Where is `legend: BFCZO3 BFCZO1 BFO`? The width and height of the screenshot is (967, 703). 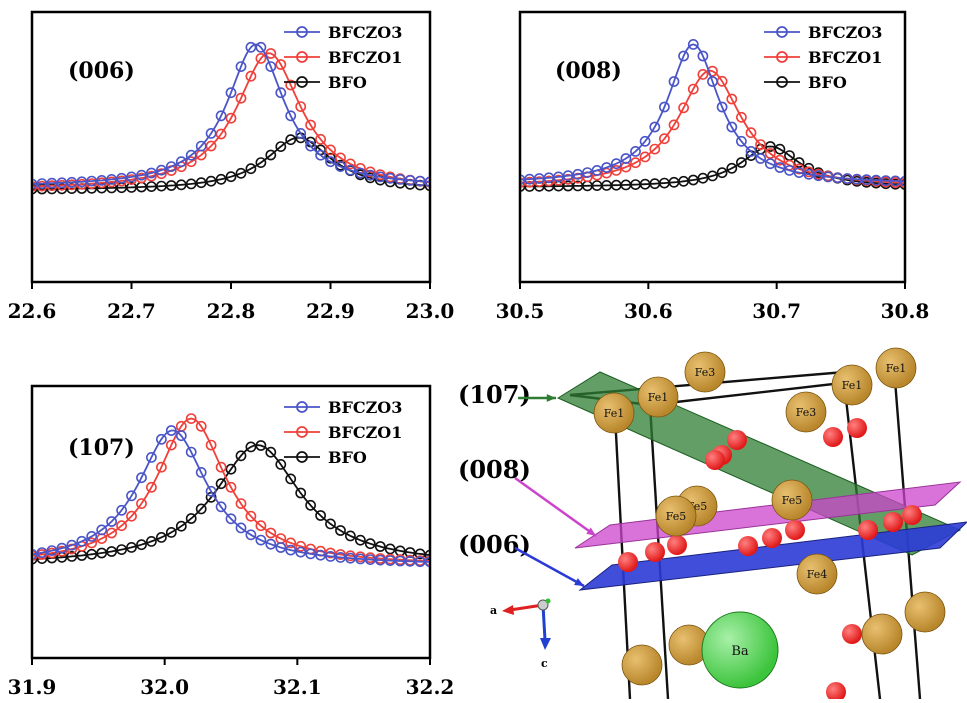
legend: BFCZO3 BFCZO1 BFO is located at coordinates (823, 57).